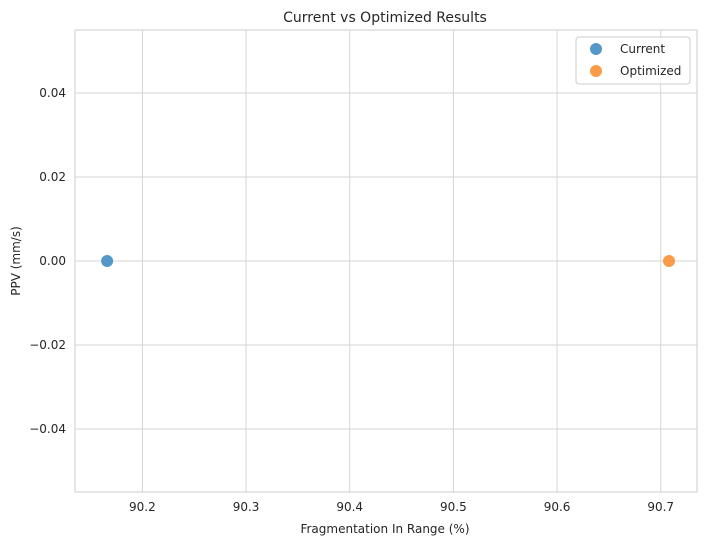 Image resolution: width=704 pixels, height=545 pixels. I want to click on x-tick-label: 90.5, so click(453, 507).